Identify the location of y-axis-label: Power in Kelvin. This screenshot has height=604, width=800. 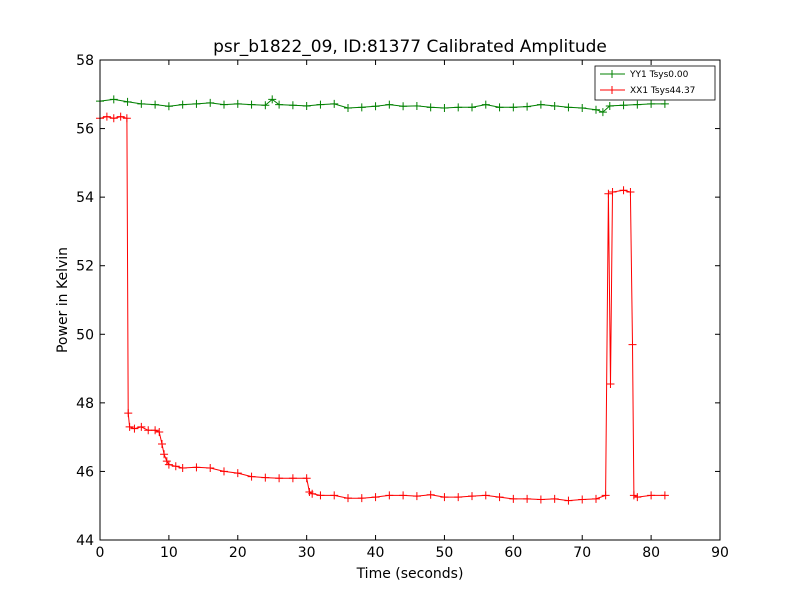
(63, 300).